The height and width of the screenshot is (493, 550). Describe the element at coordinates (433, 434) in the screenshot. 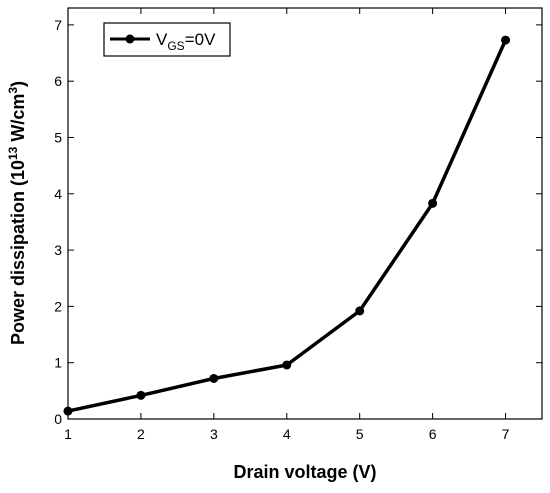

I see `x-tick-label: 6` at that location.